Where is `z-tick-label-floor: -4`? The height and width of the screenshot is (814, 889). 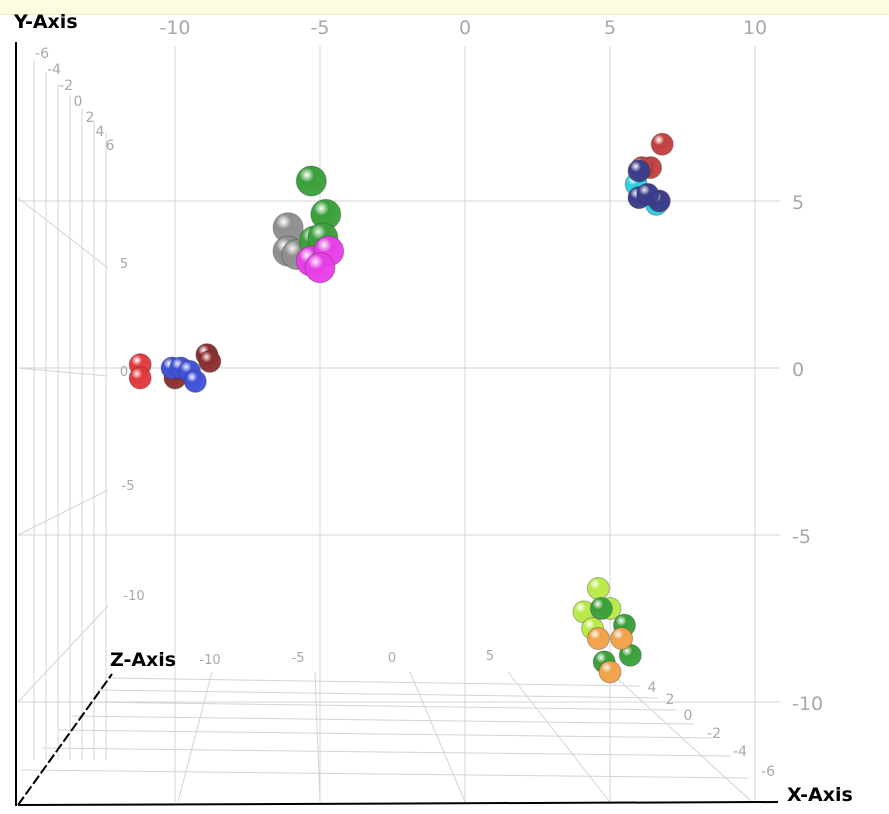
z-tick-label-floor: -4 is located at coordinates (740, 752).